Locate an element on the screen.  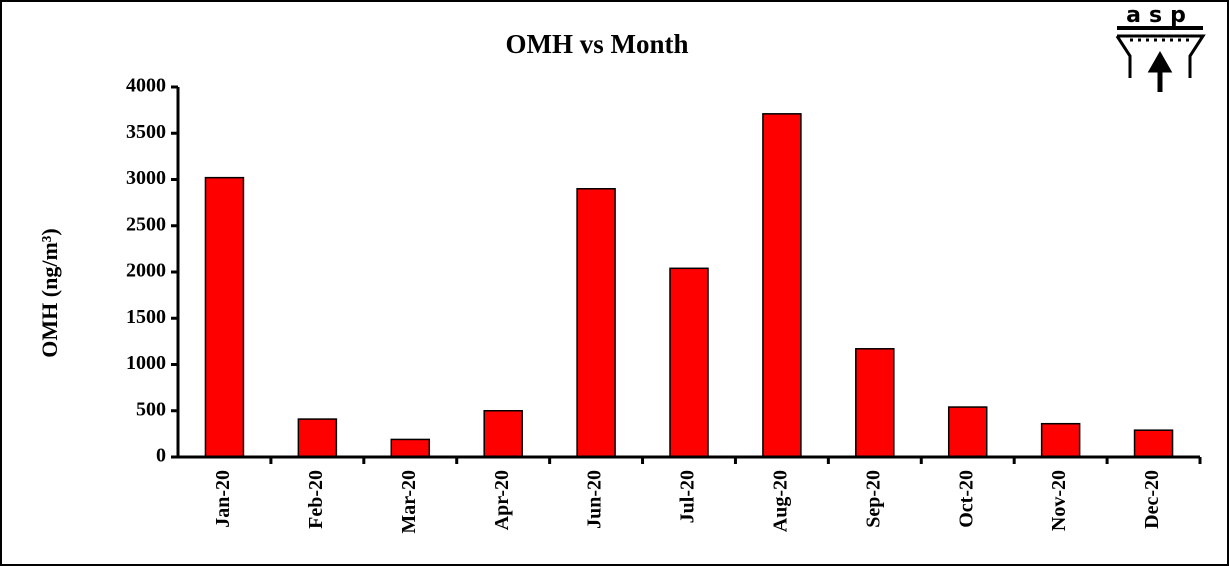
x-tick-label: Jan-20 is located at coordinates (223, 499).